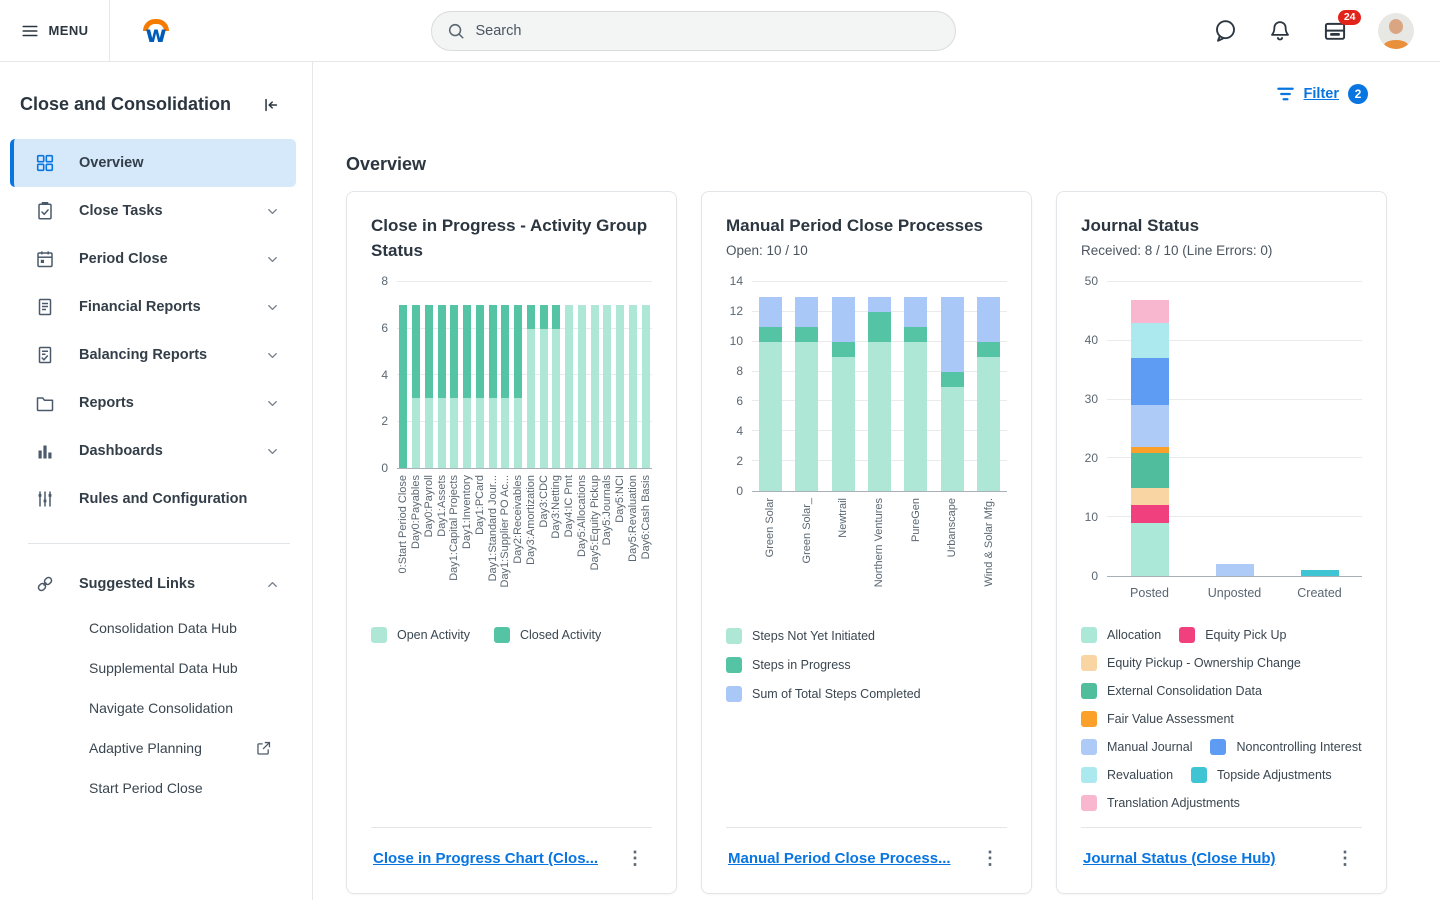  I want to click on logo-arc, so click(156, 24).